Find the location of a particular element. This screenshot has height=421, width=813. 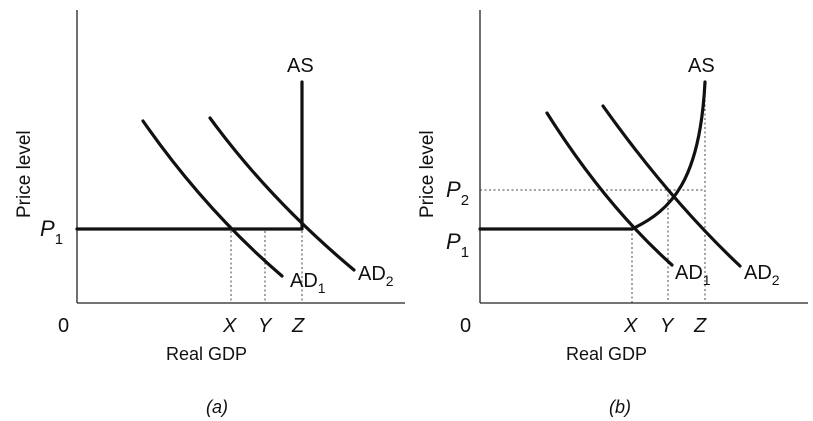

panel-b-as-label: AS is located at coordinates (701, 66).